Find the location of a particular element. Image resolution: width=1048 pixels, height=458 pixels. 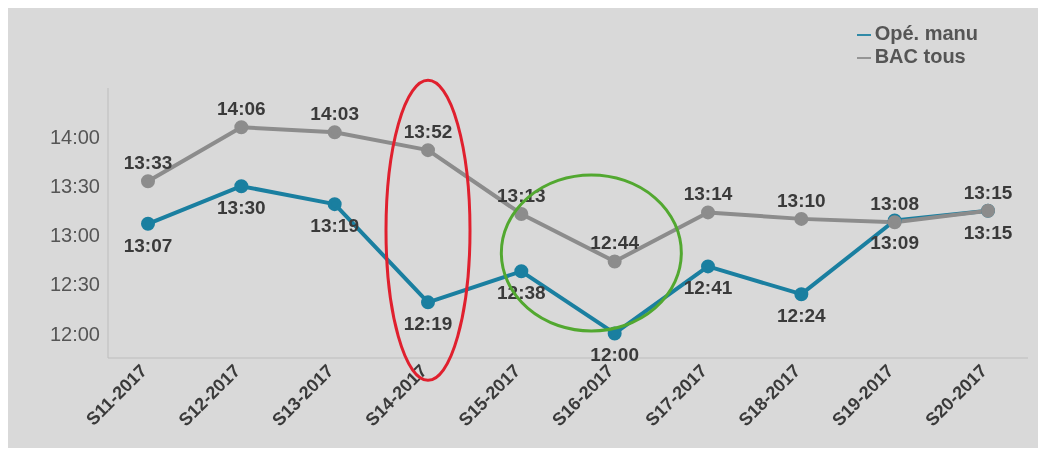

data-label: 13:33 is located at coordinates (148, 163).